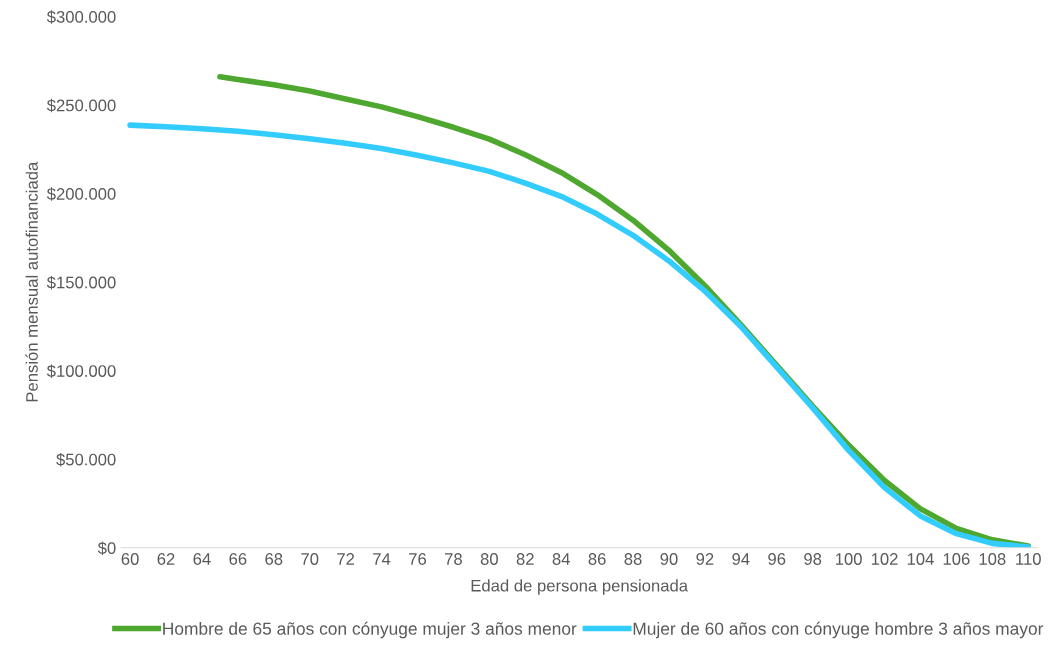 The height and width of the screenshot is (664, 1053). What do you see at coordinates (382, 559) in the screenshot?
I see `x-tick-label: 74` at bounding box center [382, 559].